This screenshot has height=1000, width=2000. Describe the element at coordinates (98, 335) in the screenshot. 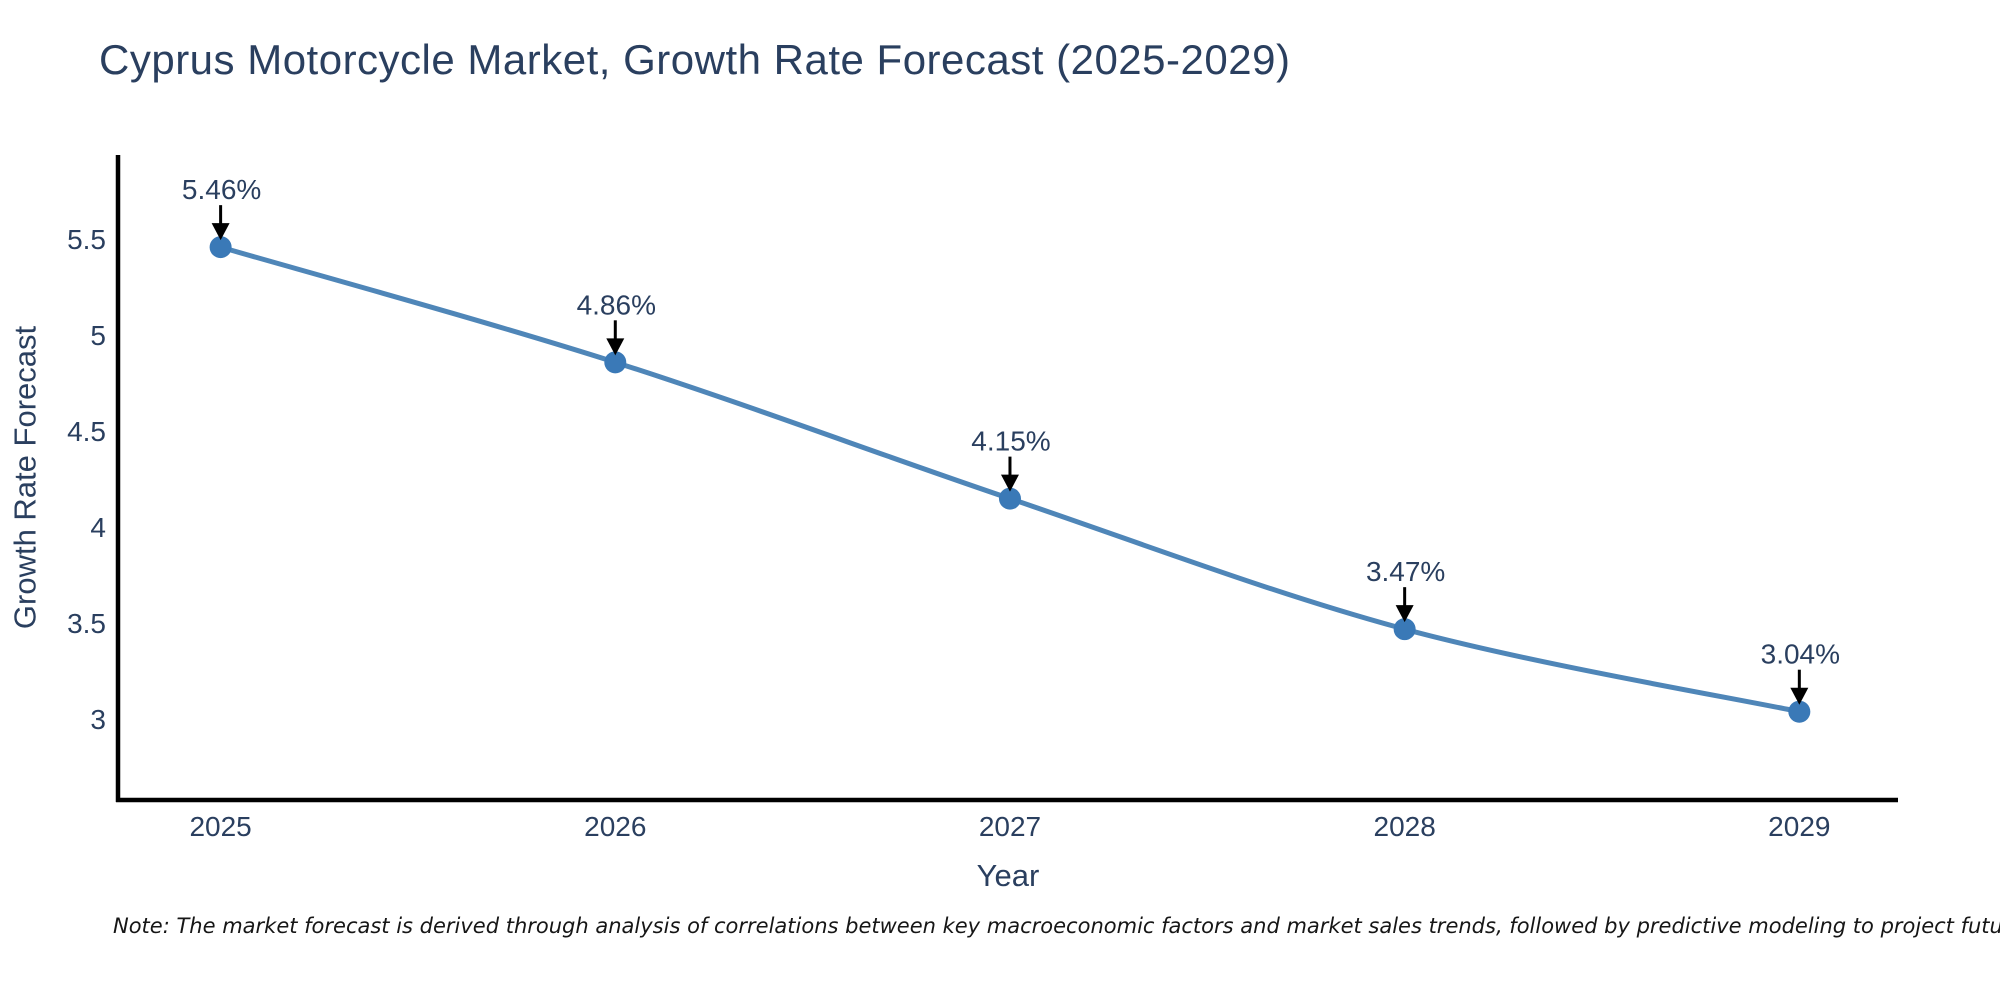

I see `y-tick-label: 5` at that location.